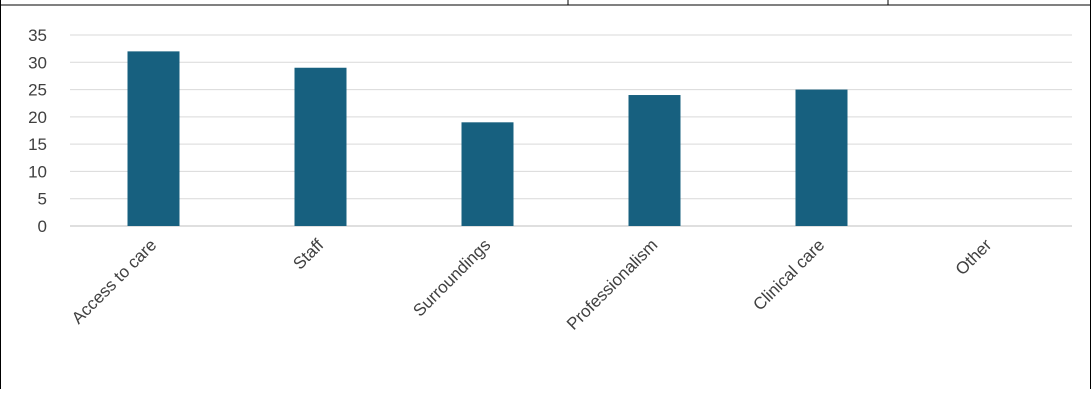 The height and width of the screenshot is (394, 1091). What do you see at coordinates (451, 277) in the screenshot?
I see `x-tick-label: Surroundings` at bounding box center [451, 277].